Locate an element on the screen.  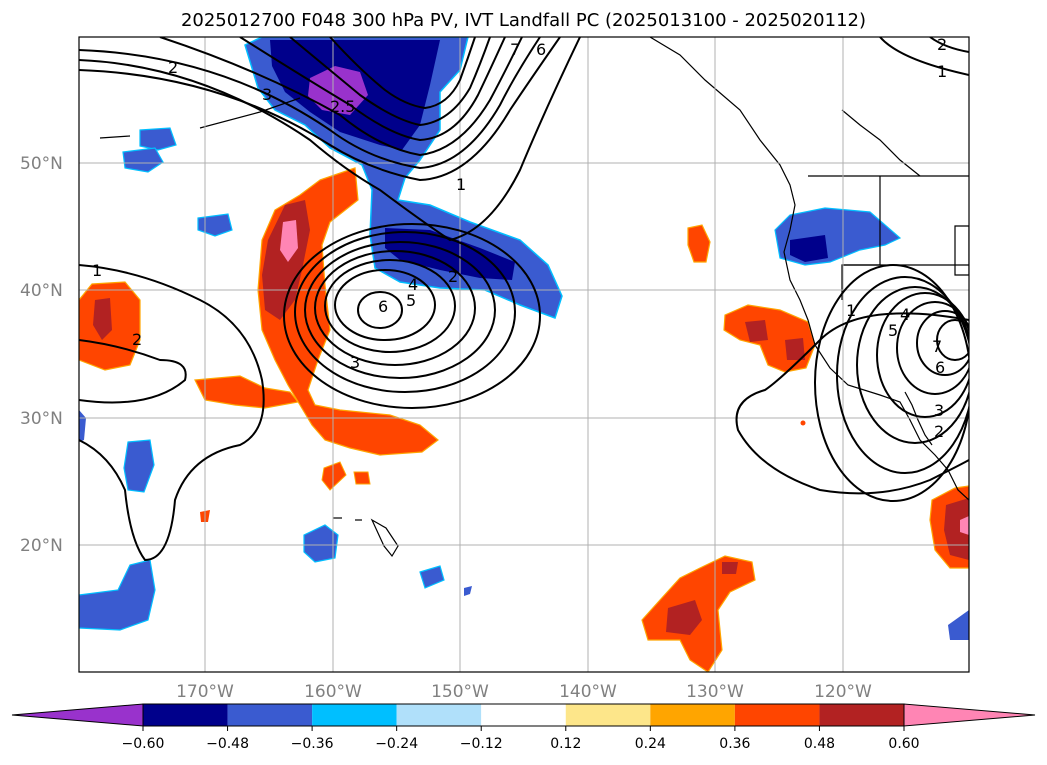
lon-label: 130°W is located at coordinates (715, 692).